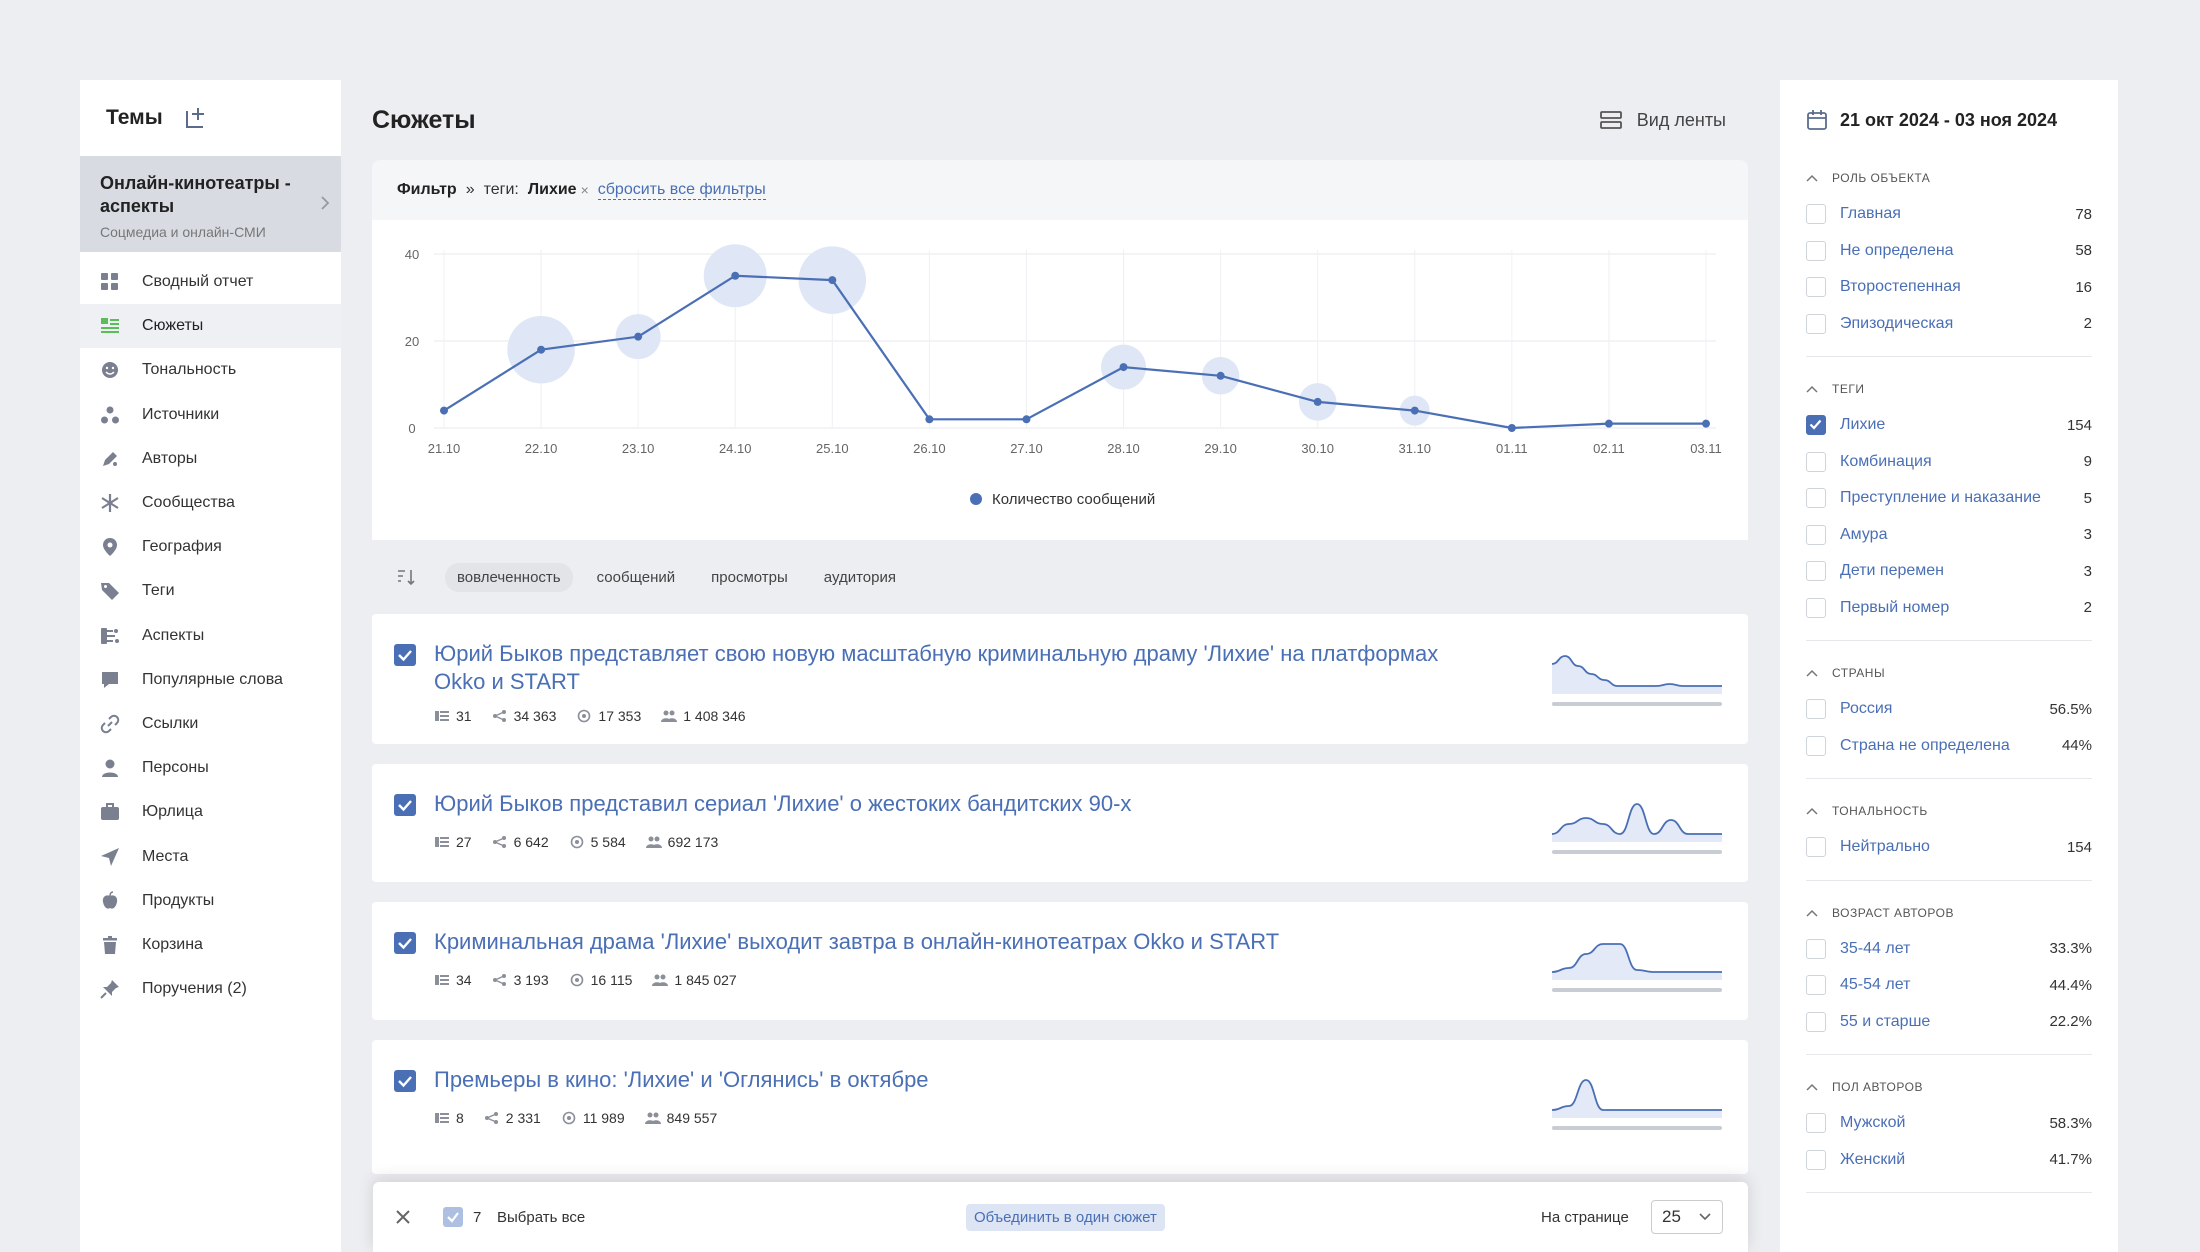  Describe the element at coordinates (693, 842) in the screenshot. I see `stat-audience-value: 692 173` at that location.